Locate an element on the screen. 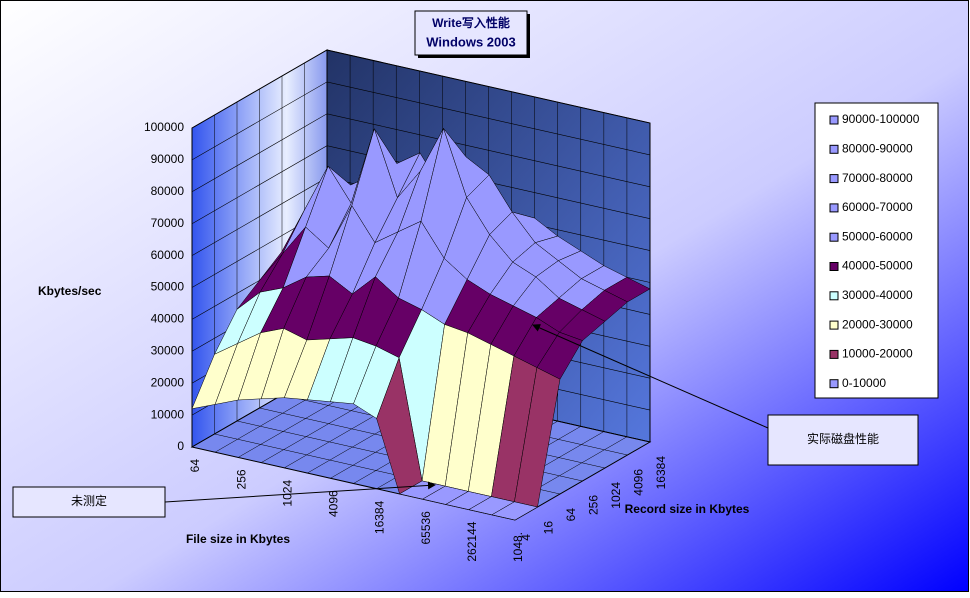 This screenshot has height=598, width=970. z-tick-label: 90000 is located at coordinates (168, 159).